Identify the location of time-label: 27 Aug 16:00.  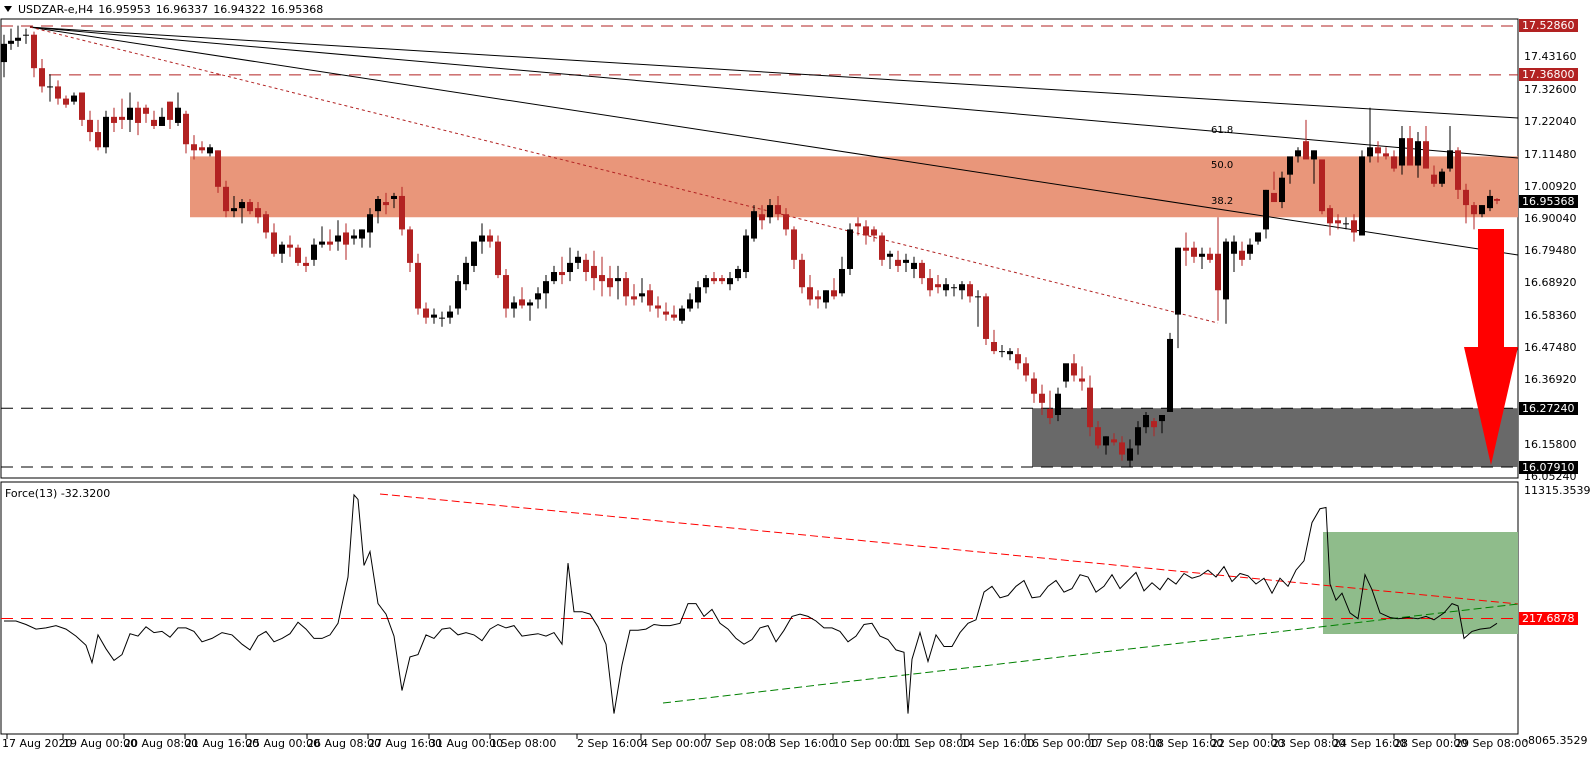
(405, 743).